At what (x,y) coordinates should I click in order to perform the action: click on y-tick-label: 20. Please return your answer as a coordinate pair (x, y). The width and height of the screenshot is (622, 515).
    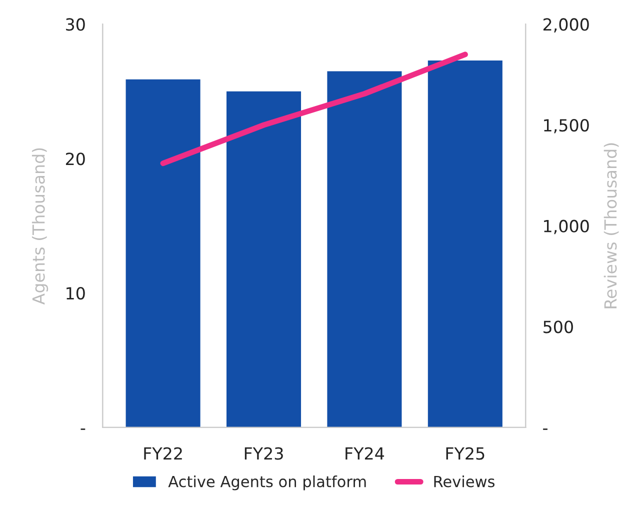
    Looking at the image, I should click on (75, 159).